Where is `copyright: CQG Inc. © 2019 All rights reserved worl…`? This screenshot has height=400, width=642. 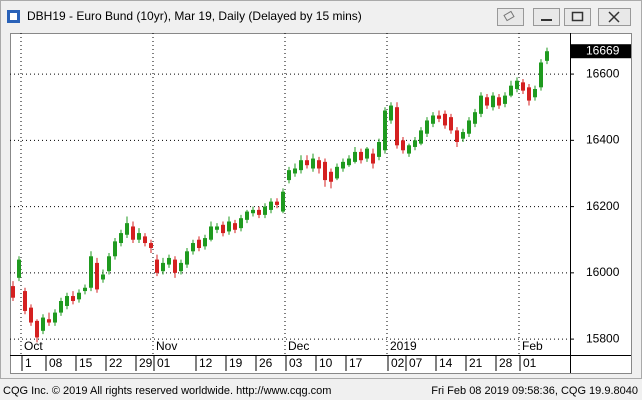 copyright: CQG Inc. © 2019 All rights reserved worl… is located at coordinates (167, 391).